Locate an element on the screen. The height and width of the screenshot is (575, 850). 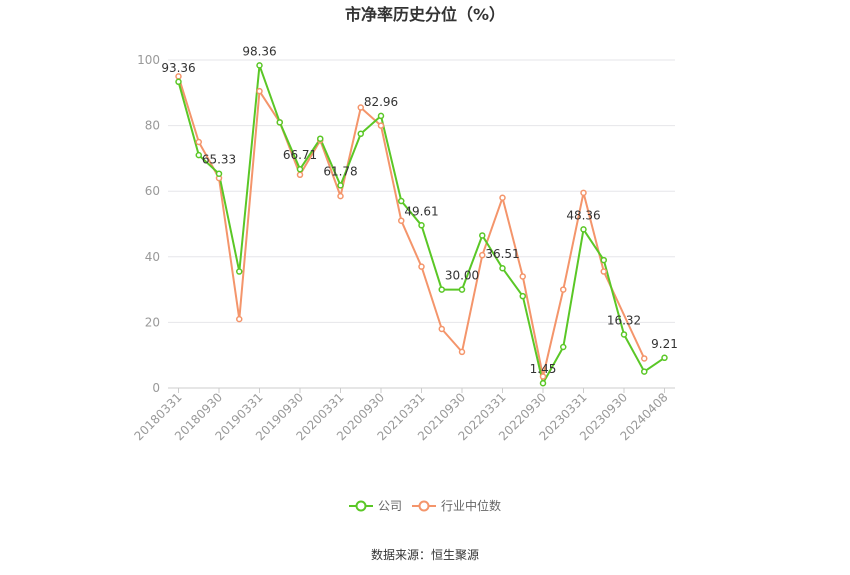
data-label: 36.51 is located at coordinates (502, 254).